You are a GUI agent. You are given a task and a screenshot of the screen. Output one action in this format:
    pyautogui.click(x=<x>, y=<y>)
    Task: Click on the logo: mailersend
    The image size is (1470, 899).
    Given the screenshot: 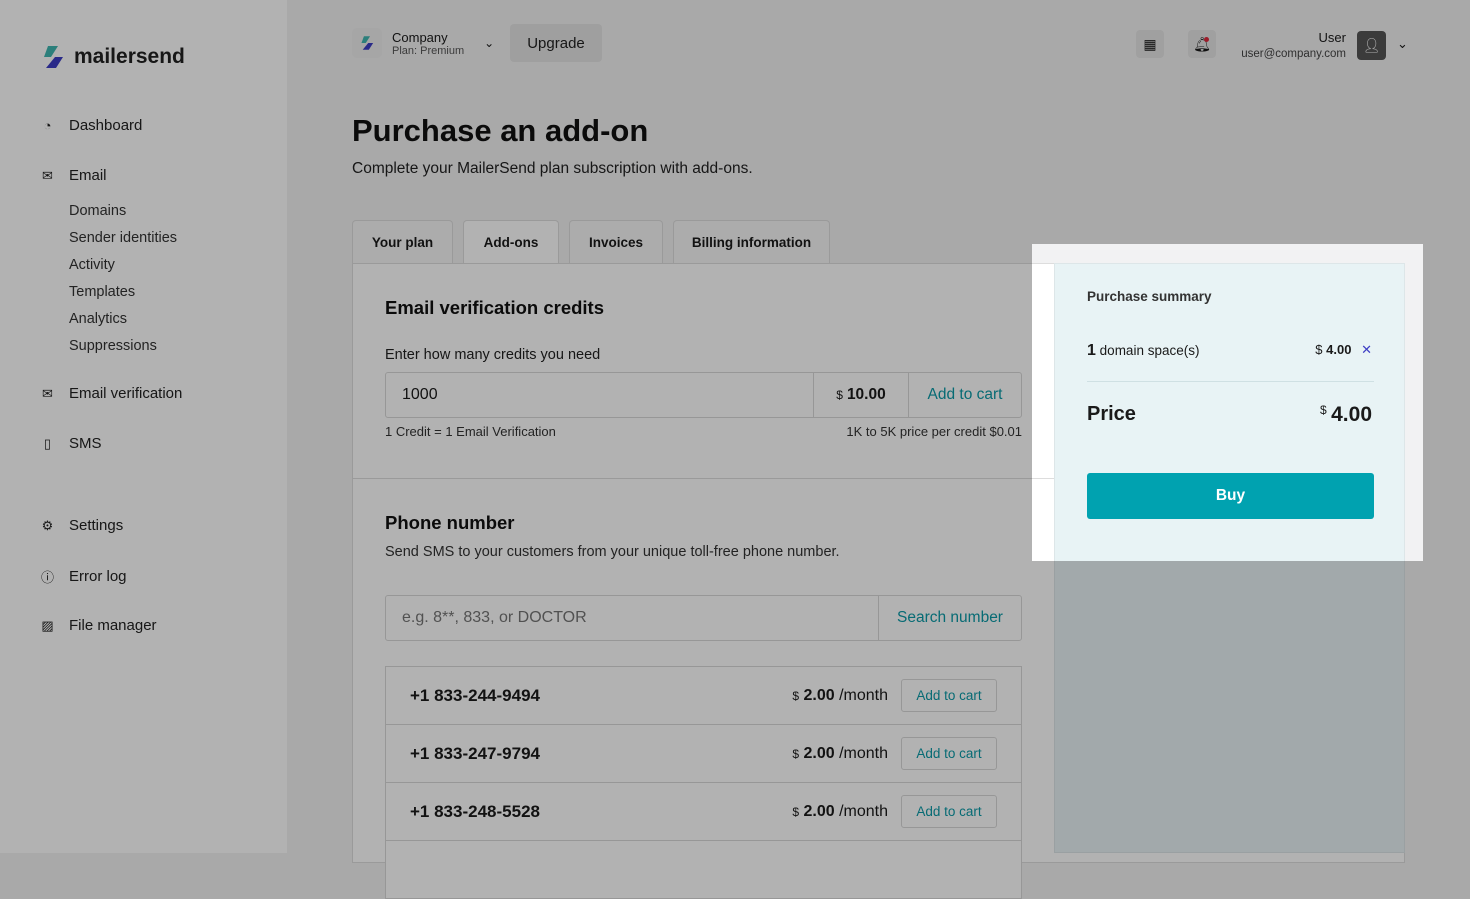 What is the action you would take?
    pyautogui.click(x=112, y=57)
    